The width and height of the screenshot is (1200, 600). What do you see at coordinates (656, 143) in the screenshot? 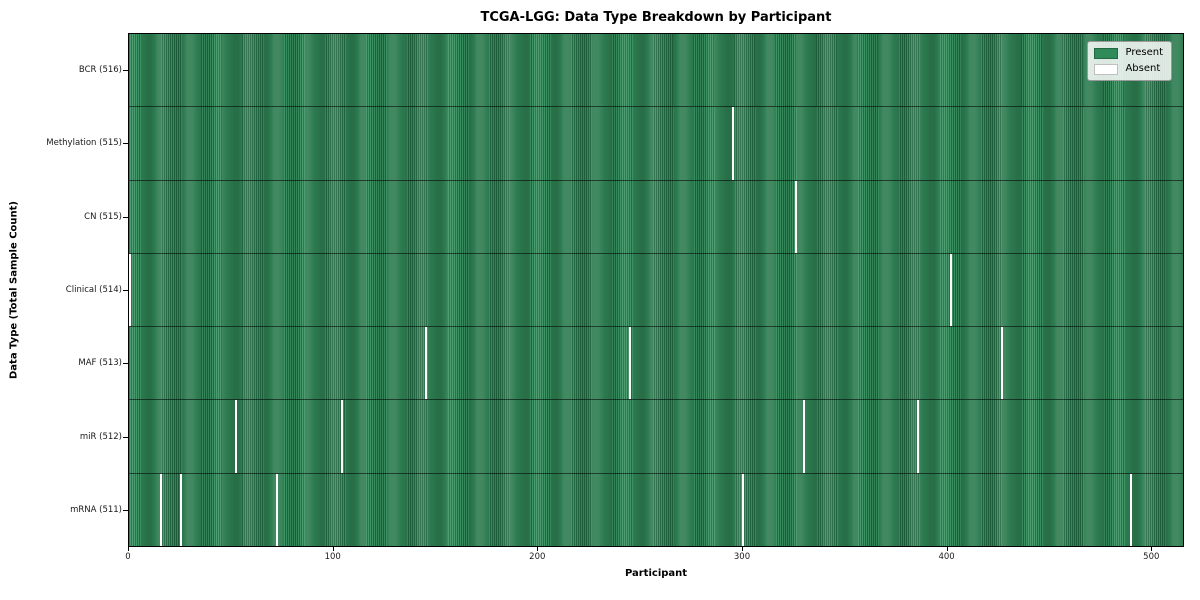
I see `heatmap-row-methylation` at bounding box center [656, 143].